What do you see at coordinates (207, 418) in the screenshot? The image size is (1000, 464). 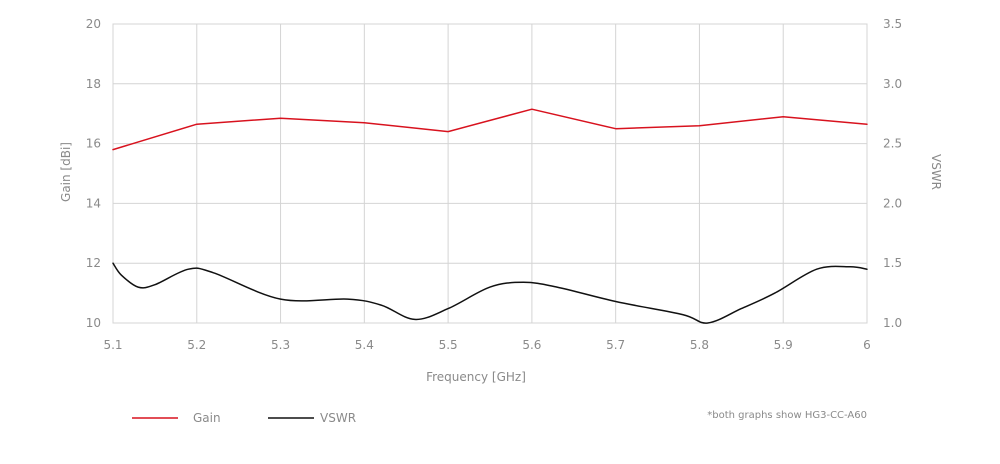 I see `legend-label-gain: Gain` at bounding box center [207, 418].